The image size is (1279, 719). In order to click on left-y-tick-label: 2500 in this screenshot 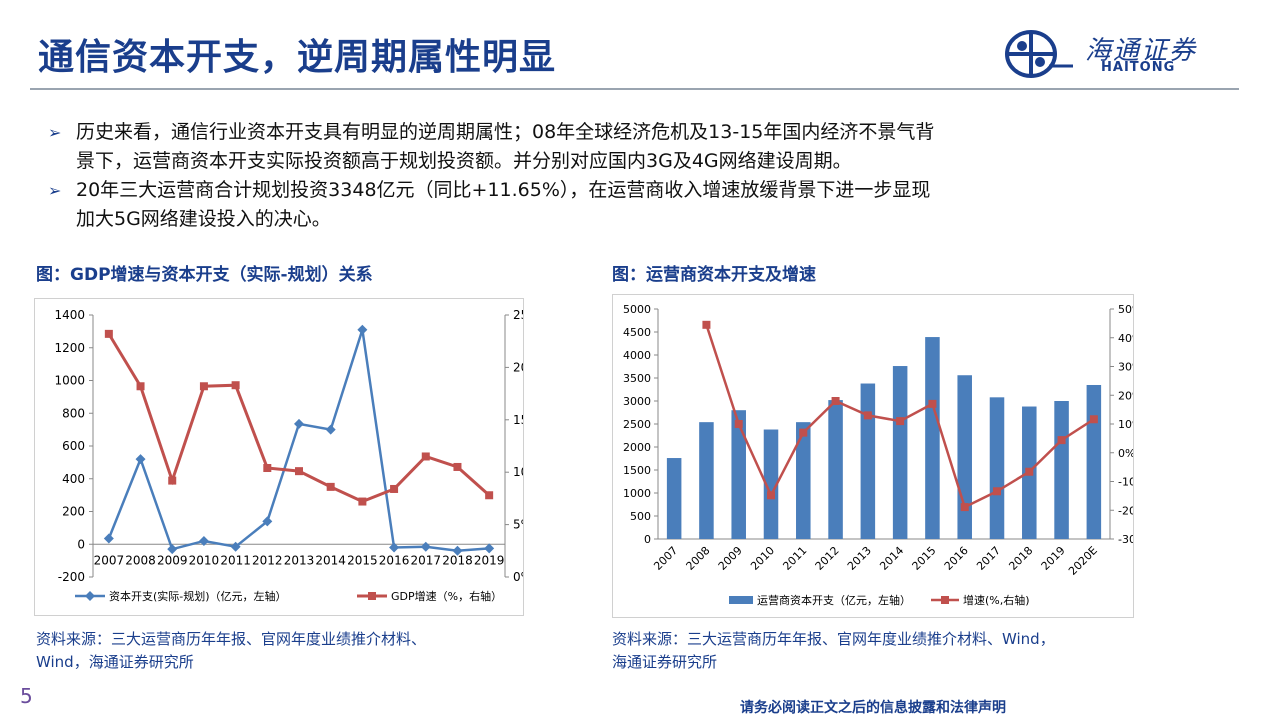, I will do `click(637, 424)`.